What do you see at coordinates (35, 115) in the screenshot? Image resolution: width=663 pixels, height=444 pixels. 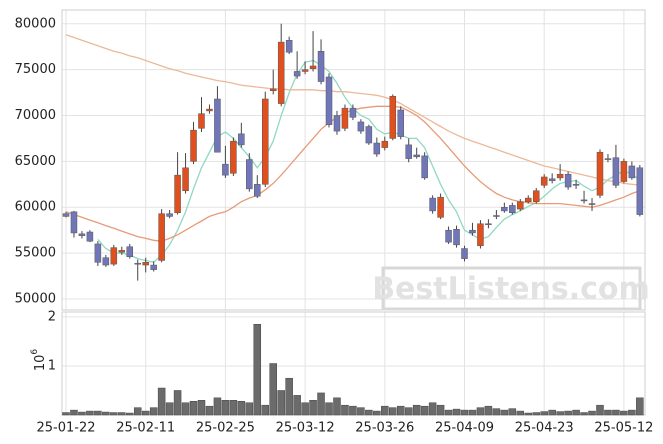 I see `y-tick-label: 70000` at bounding box center [35, 115].